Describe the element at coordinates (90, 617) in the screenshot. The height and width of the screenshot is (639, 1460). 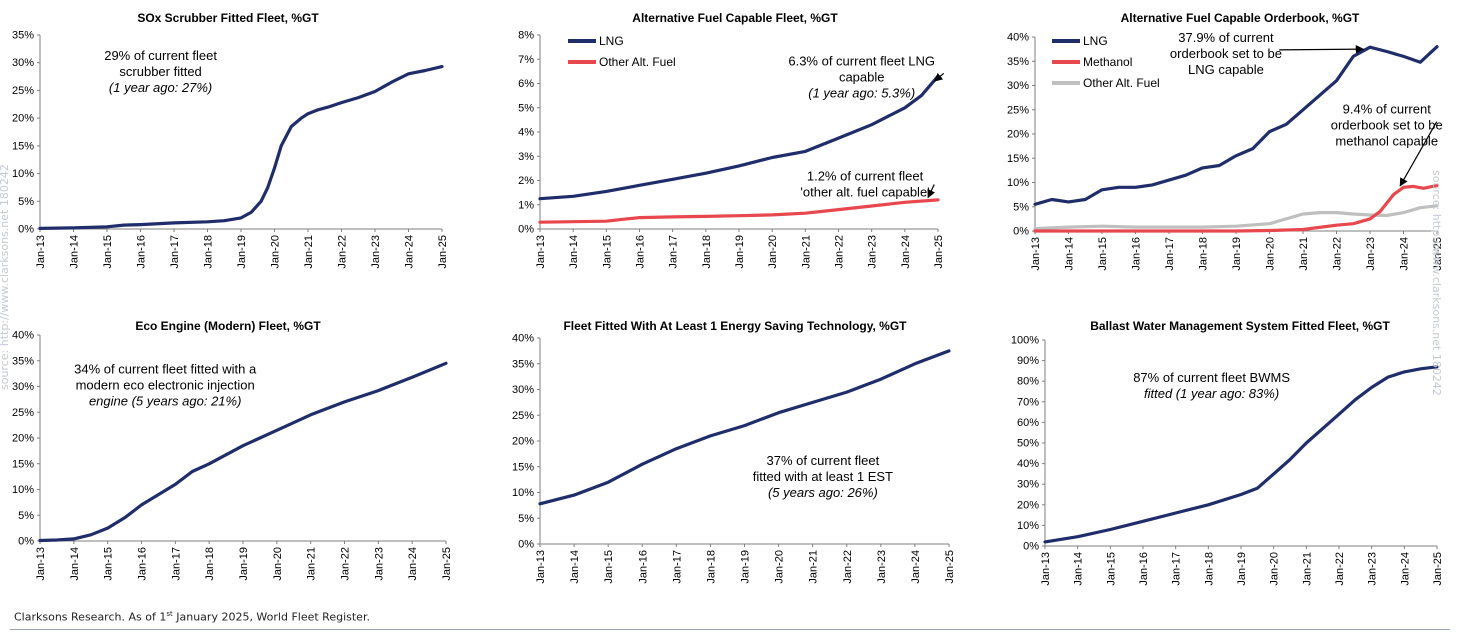
I see `footer-source-pre: Clarksons Research. As of 1` at that location.